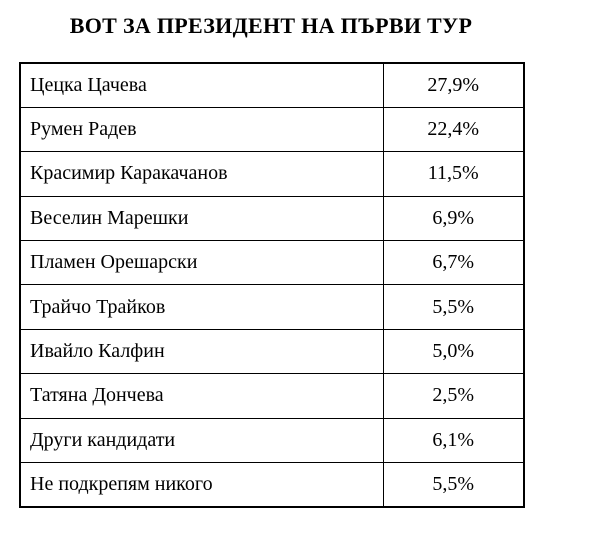  What do you see at coordinates (453, 396) in the screenshot?
I see `candidate-percent: 2,5%` at bounding box center [453, 396].